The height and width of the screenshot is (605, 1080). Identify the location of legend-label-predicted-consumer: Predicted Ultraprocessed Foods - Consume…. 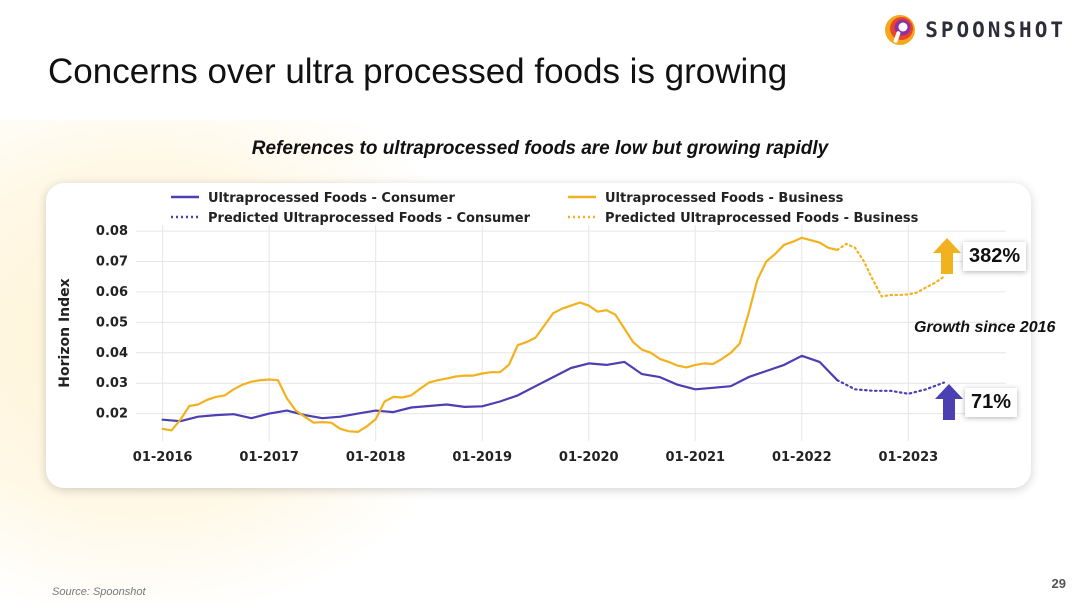
(369, 218).